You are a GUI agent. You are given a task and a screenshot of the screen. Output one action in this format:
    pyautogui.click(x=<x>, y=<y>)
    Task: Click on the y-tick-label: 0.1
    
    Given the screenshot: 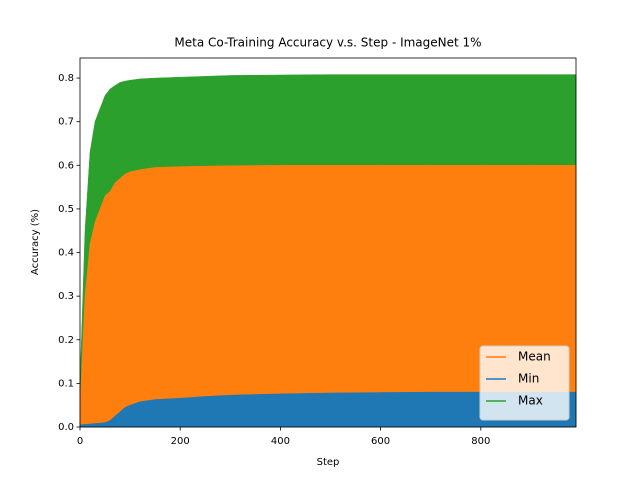 What is the action you would take?
    pyautogui.click(x=66, y=383)
    